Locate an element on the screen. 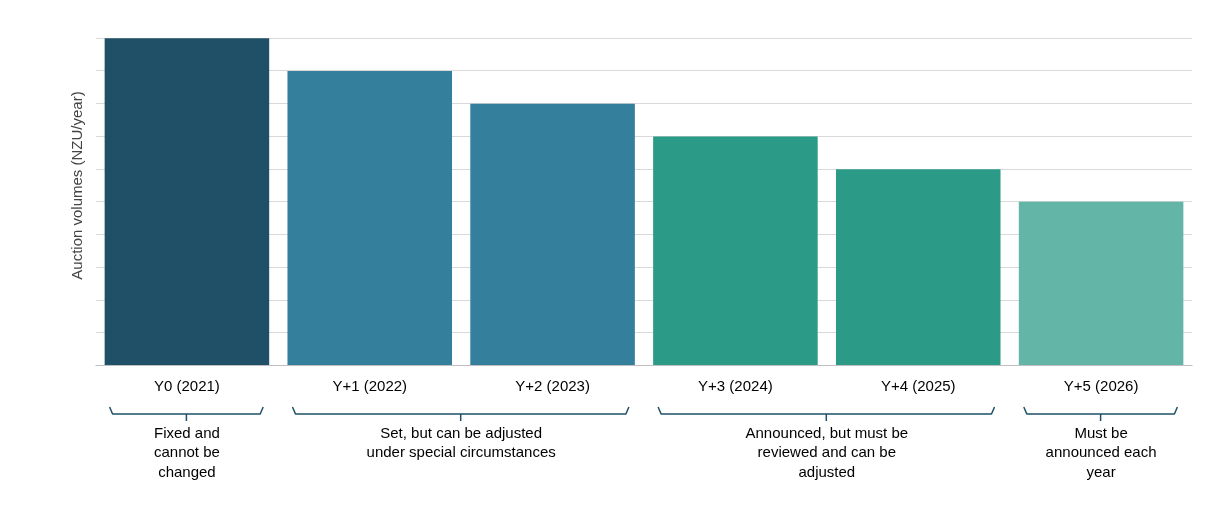 This screenshot has width=1208, height=525. x-tick-label: Y+1 (2022) is located at coordinates (370, 385).